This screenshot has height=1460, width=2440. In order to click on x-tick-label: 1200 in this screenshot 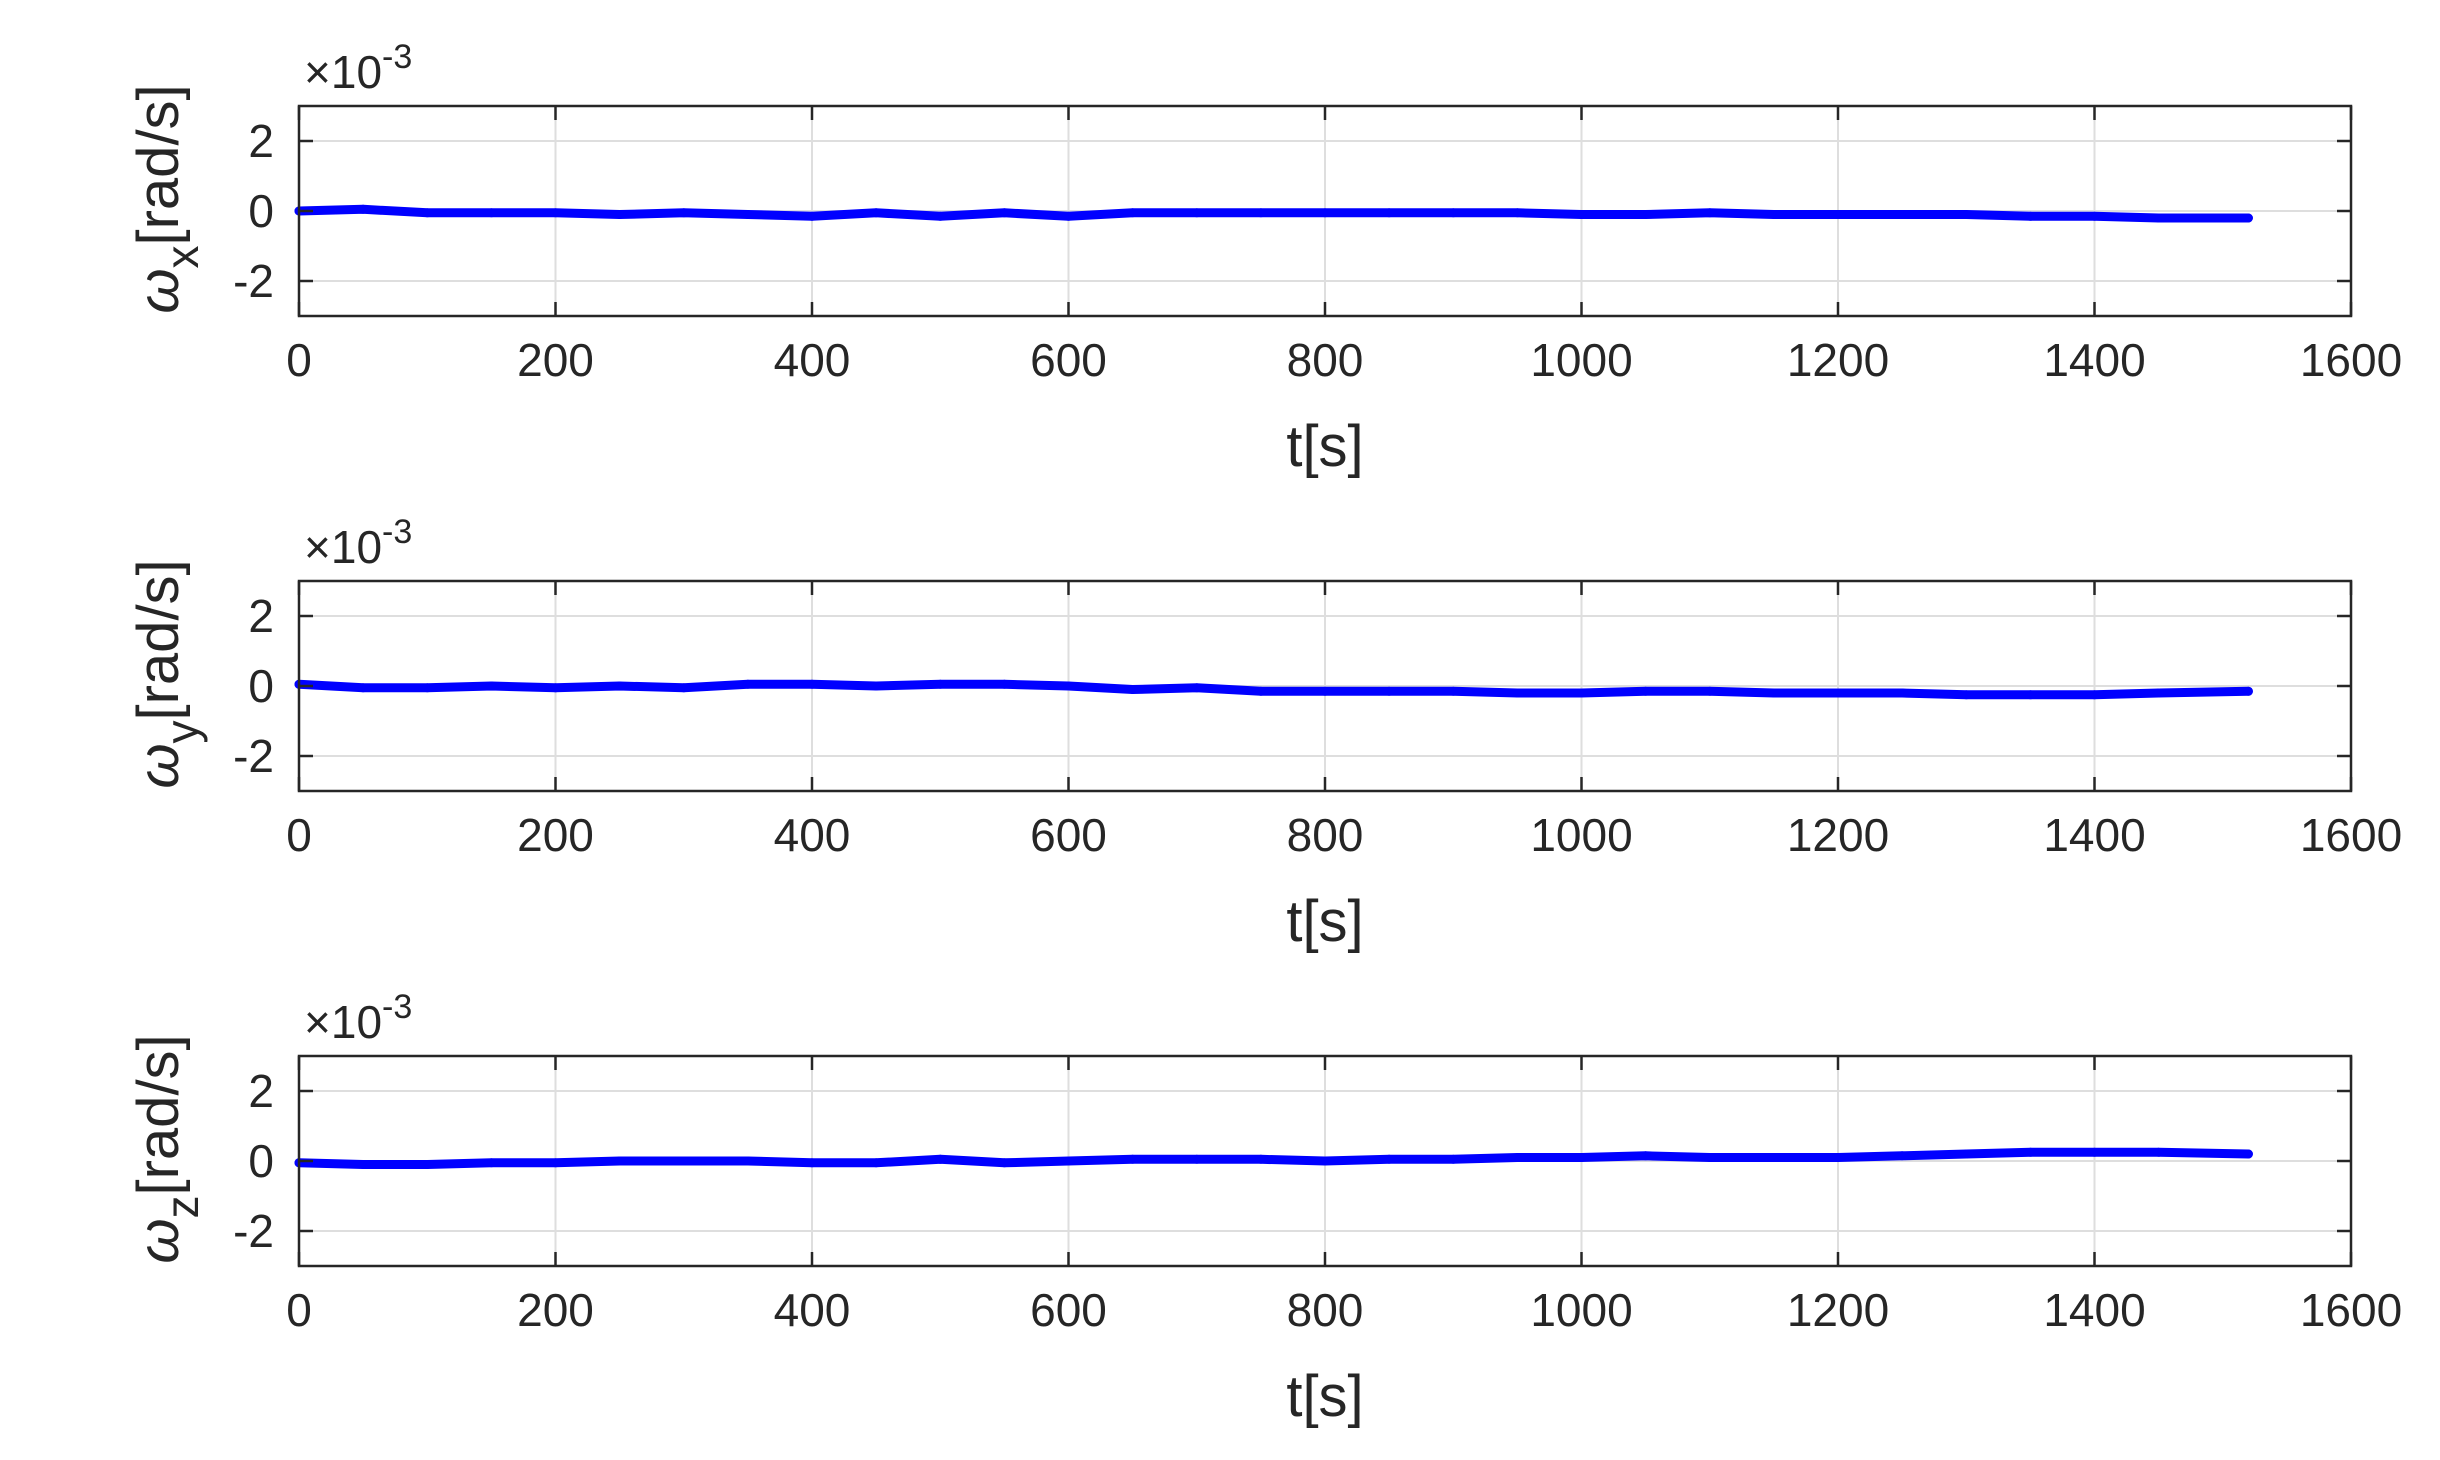, I will do `click(1838, 360)`.